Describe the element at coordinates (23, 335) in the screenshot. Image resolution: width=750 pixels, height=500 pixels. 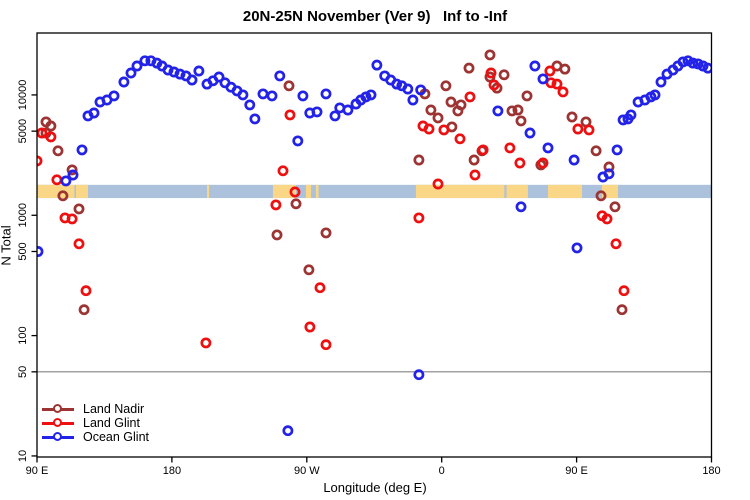
I see `y-tick-label: 100` at that location.